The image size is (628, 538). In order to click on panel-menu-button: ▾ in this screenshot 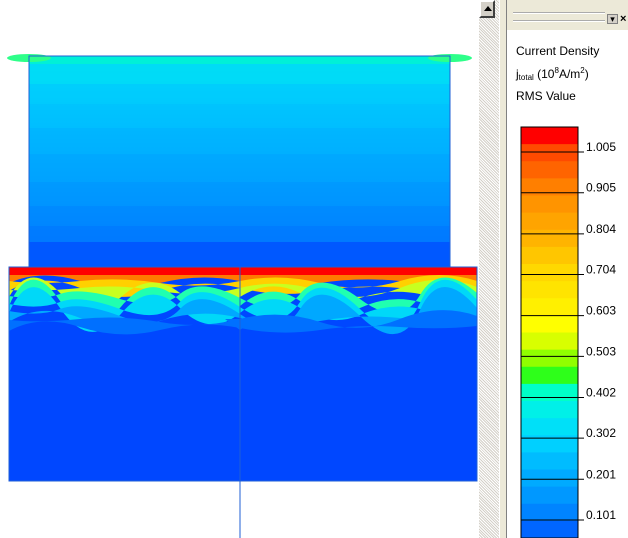, I will do `click(612, 19)`.